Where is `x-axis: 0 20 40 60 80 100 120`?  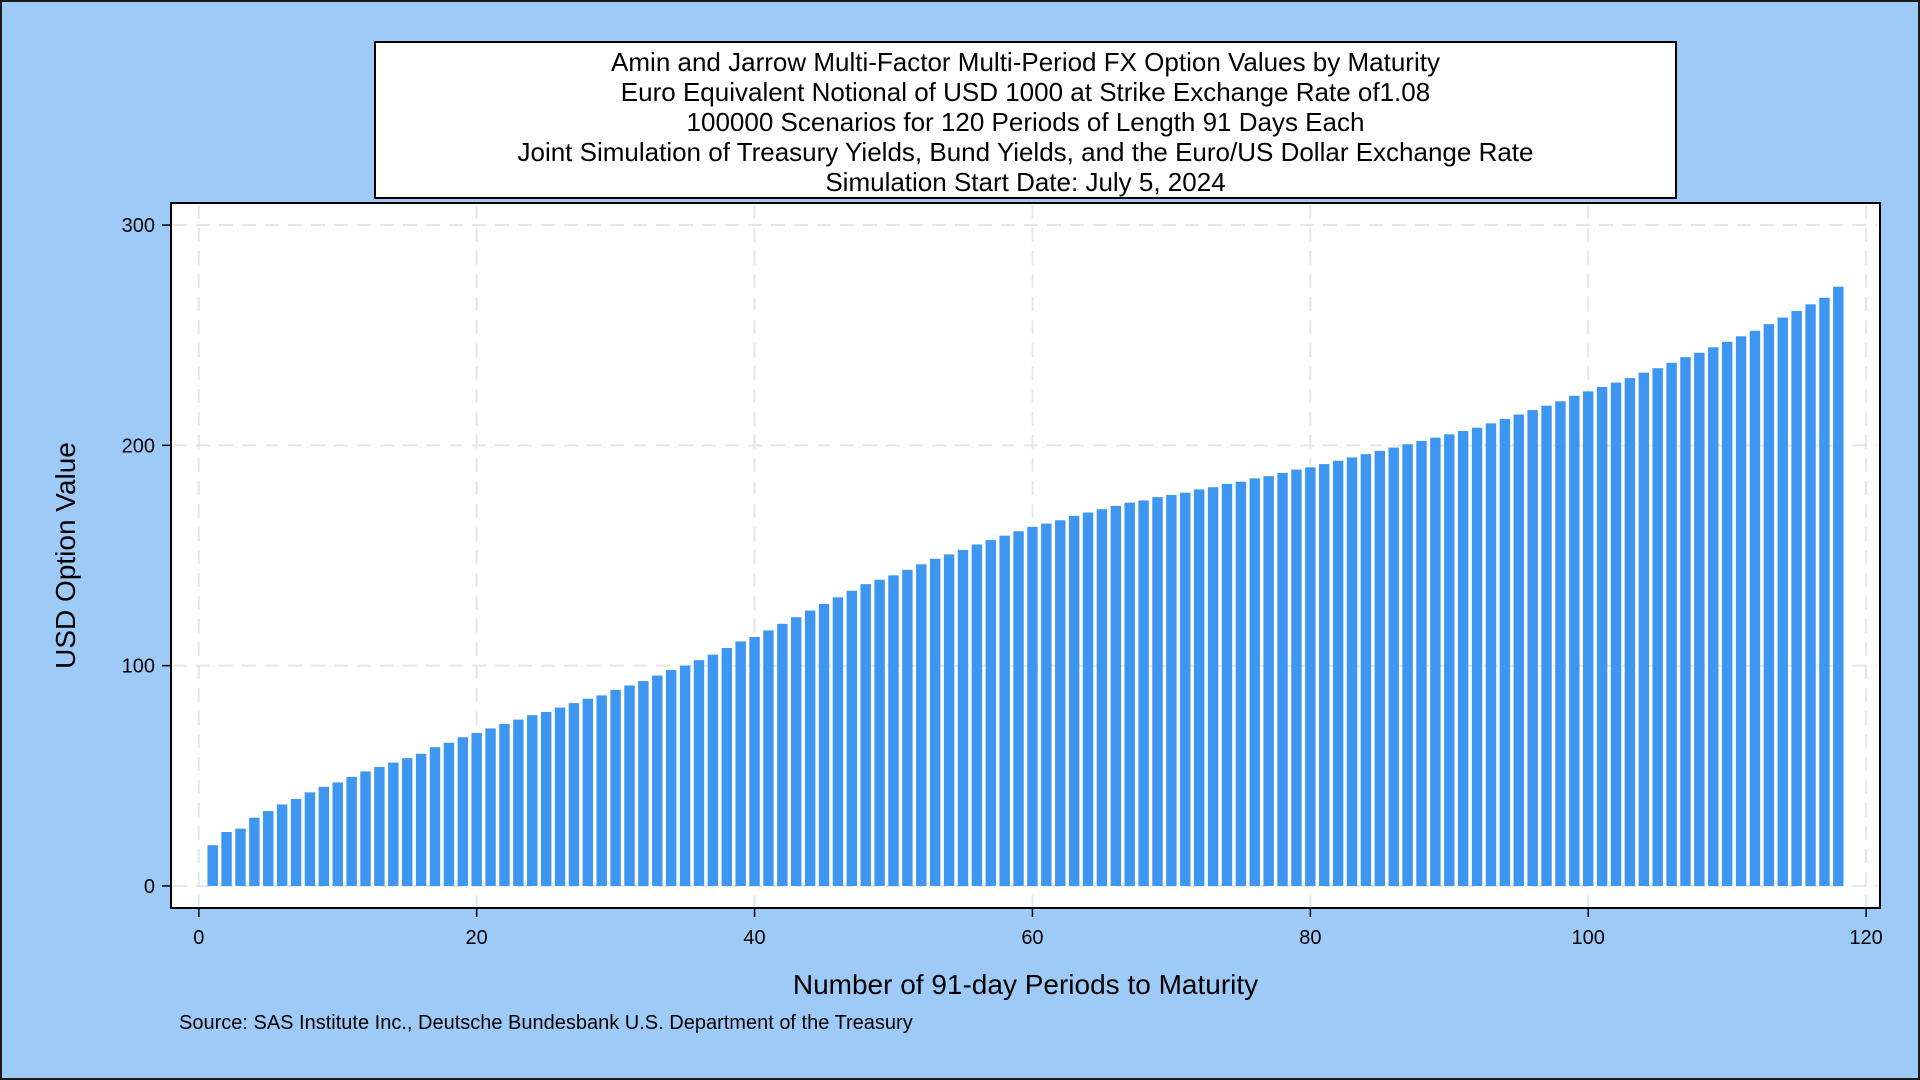 x-axis: 0 20 40 60 80 100 120 is located at coordinates (1038, 928).